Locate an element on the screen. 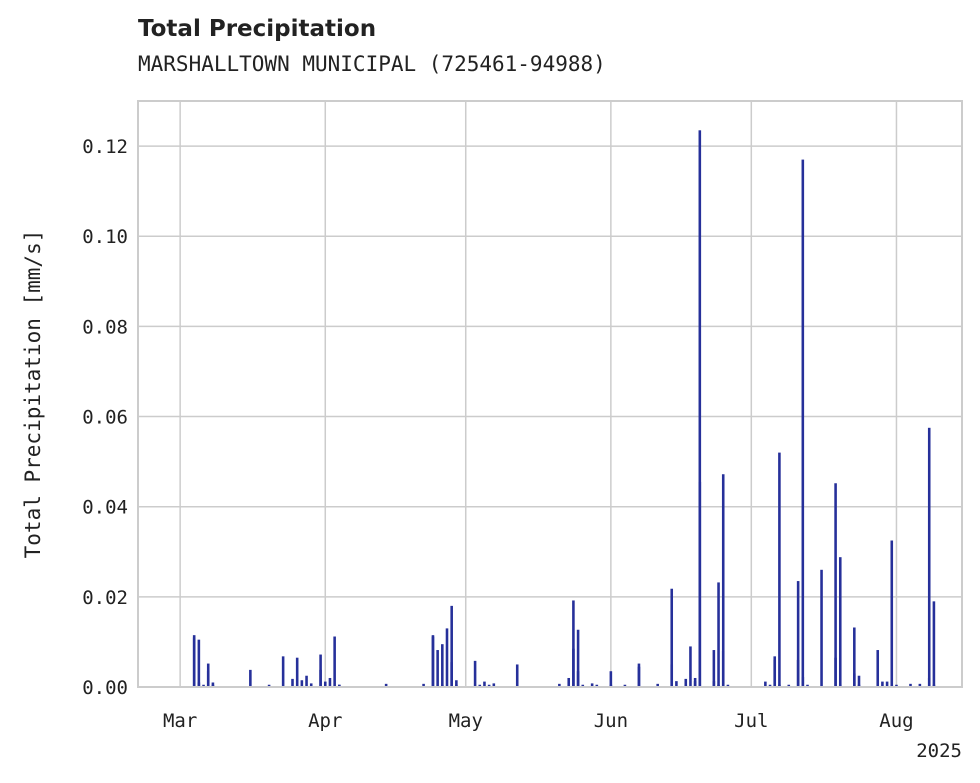 Image resolution: width=980 pixels, height=783 pixels. x-tick-label: Apr is located at coordinates (325, 721).